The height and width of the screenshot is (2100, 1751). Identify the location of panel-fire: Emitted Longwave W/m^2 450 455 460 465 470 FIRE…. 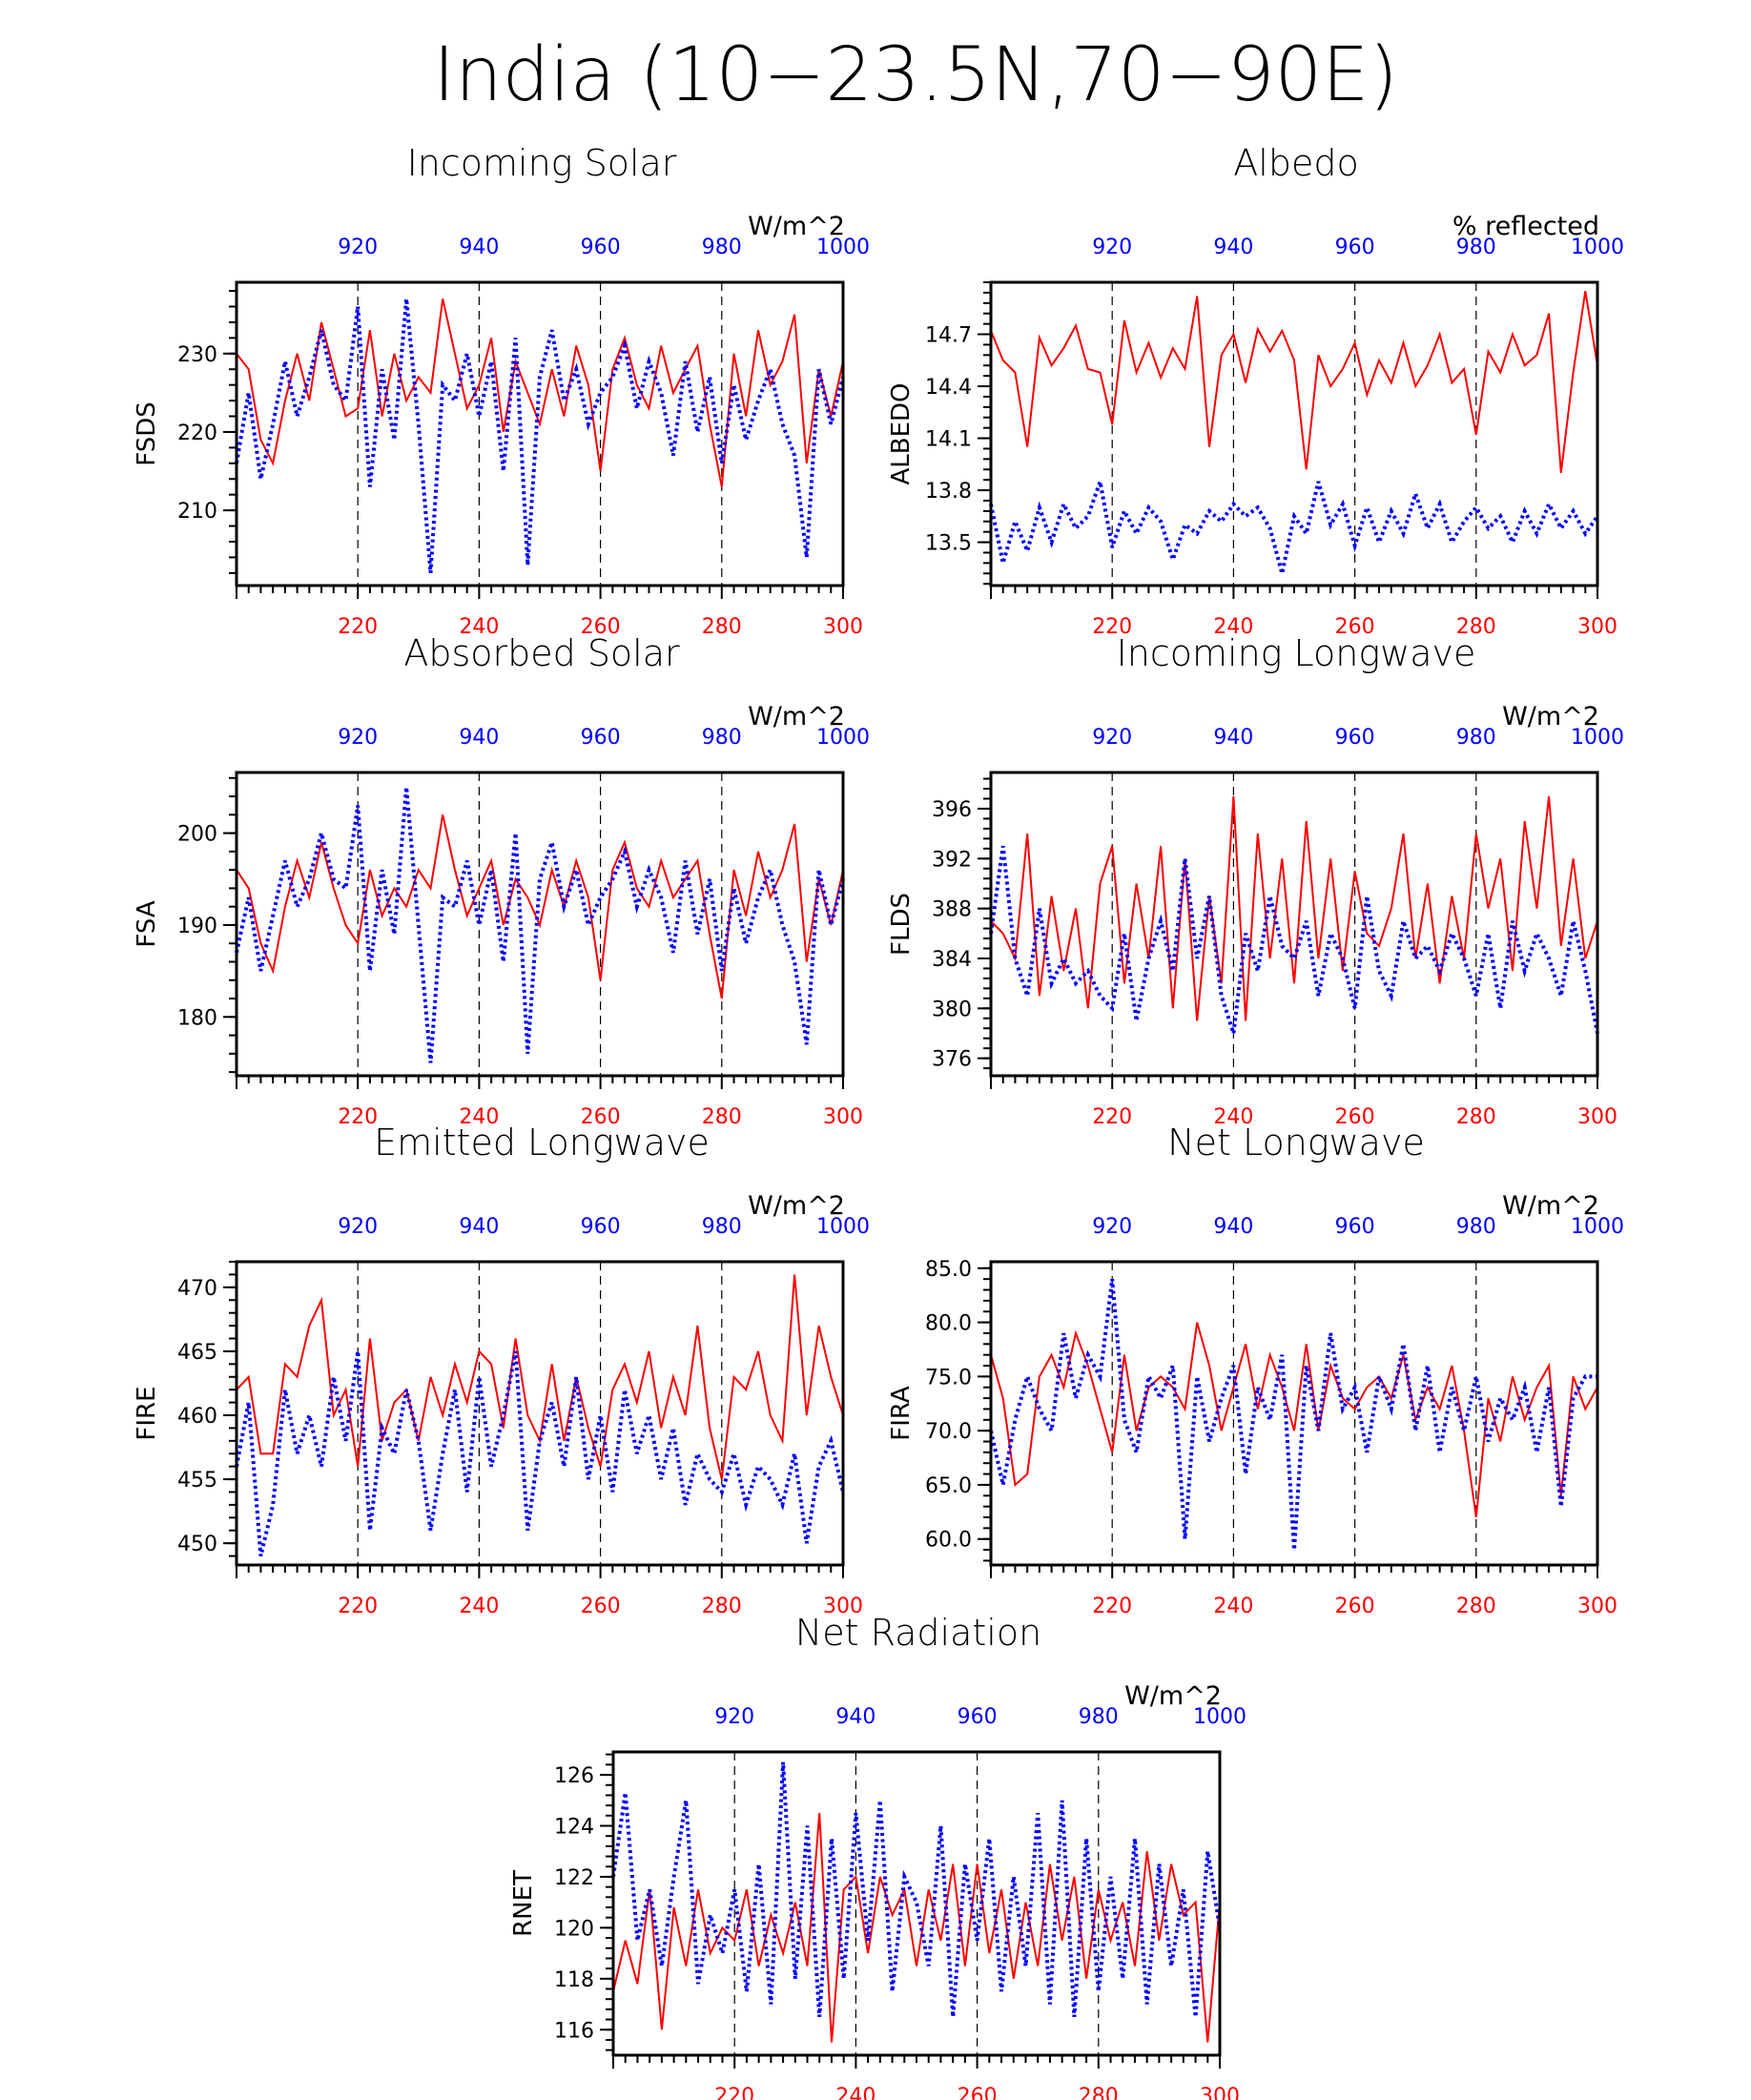
(501, 1370).